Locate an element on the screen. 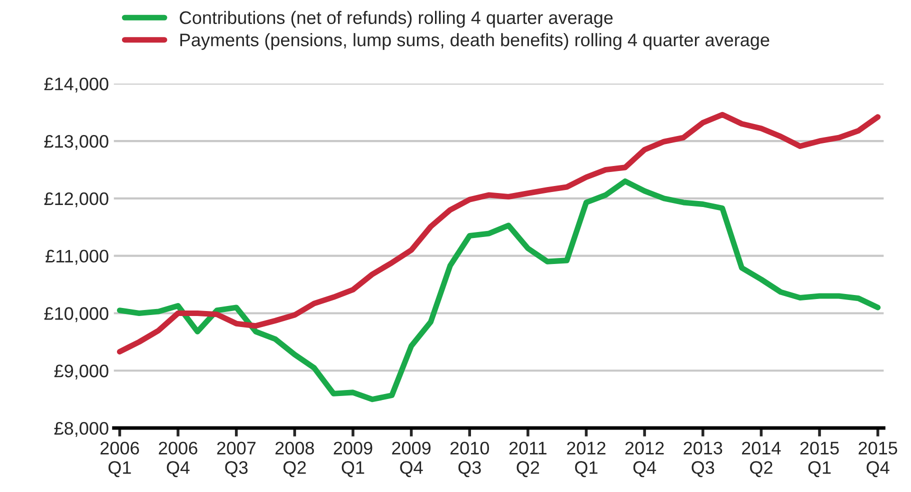  x-tick-label: 2009 Q4 is located at coordinates (411, 460).